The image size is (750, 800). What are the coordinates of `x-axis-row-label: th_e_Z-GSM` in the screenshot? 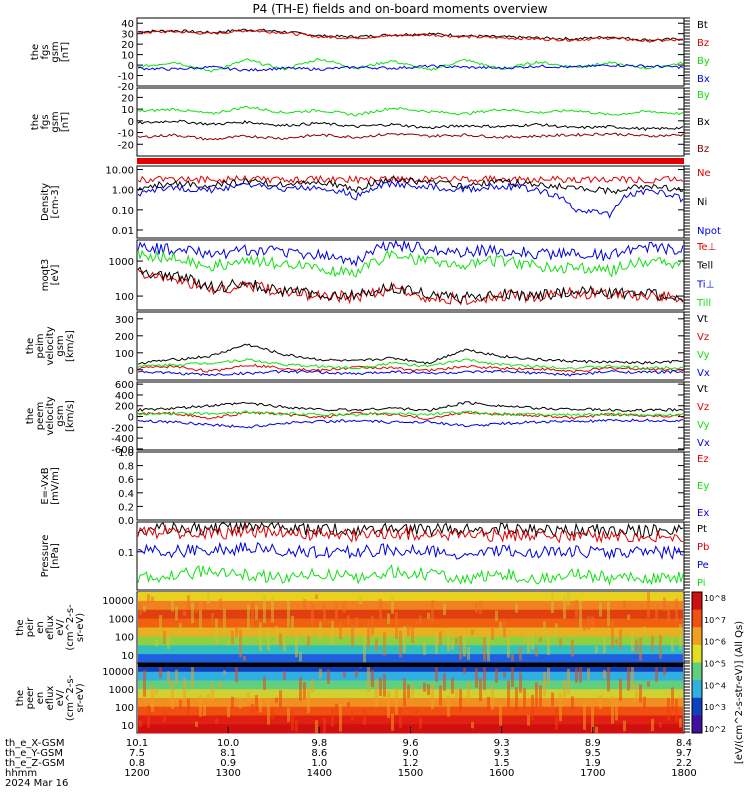 It's located at (35, 763).